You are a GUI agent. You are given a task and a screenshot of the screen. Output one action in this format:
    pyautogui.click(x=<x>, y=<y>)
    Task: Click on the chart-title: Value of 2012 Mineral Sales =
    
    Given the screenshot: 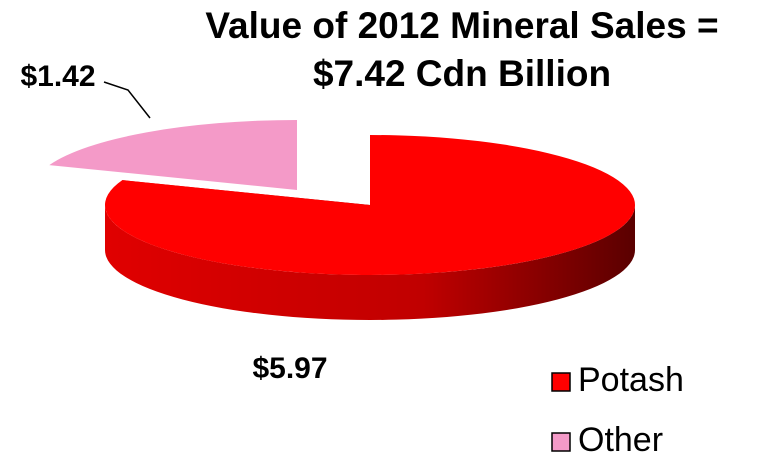 What is the action you would take?
    pyautogui.click(x=461, y=25)
    